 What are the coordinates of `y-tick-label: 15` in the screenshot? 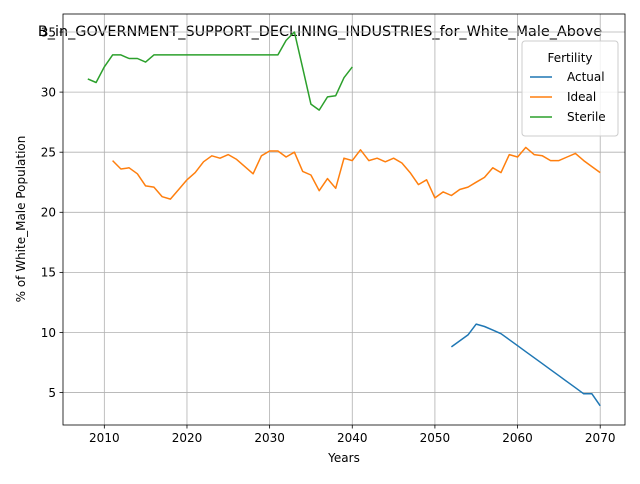 It's located at (48, 273).